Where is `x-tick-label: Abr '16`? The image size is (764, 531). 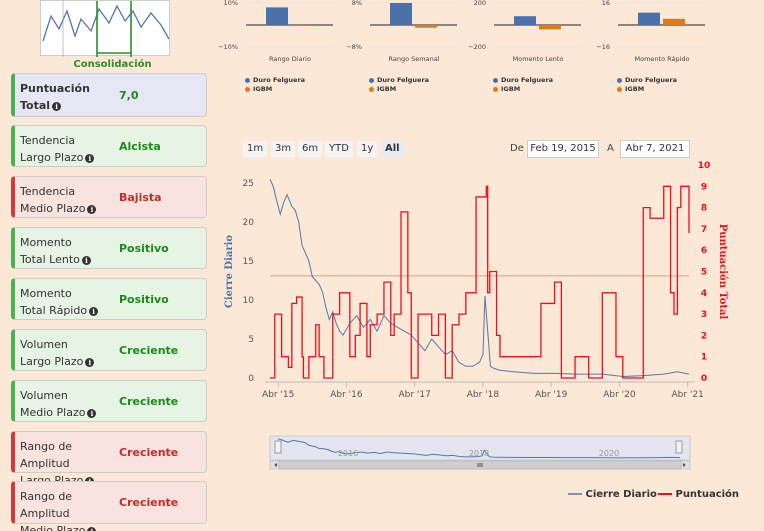
x-tick-label: Abr '16 is located at coordinates (346, 395).